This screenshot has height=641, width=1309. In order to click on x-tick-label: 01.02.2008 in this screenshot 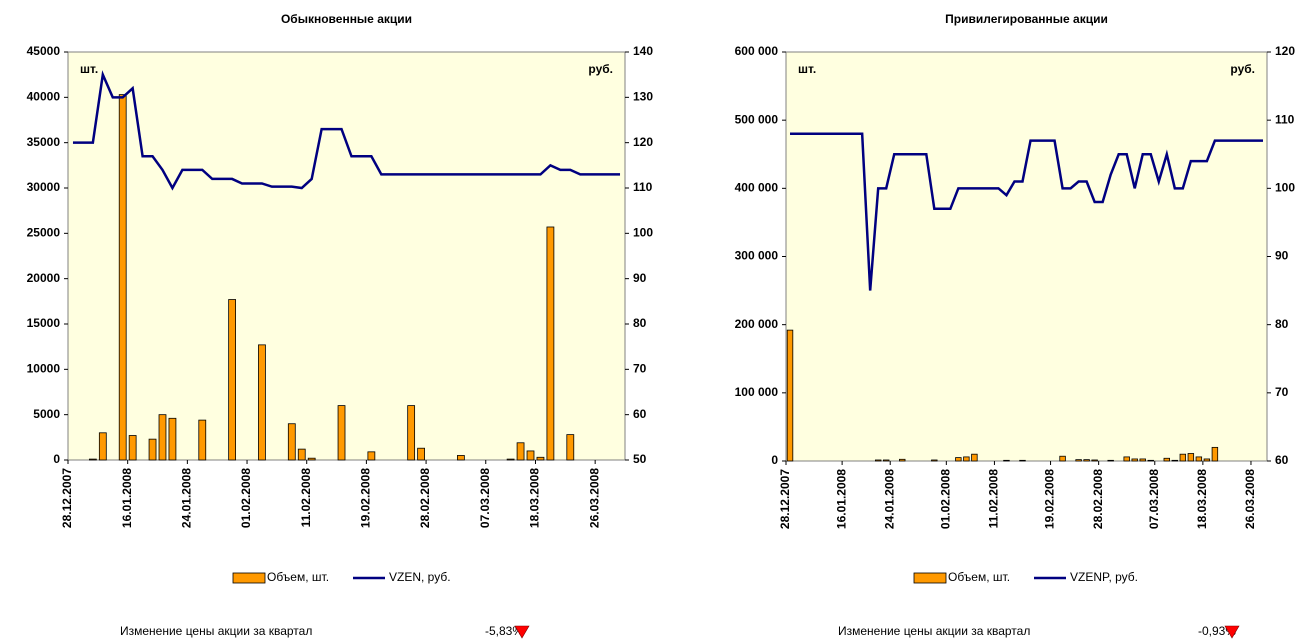, I will do `click(946, 499)`.